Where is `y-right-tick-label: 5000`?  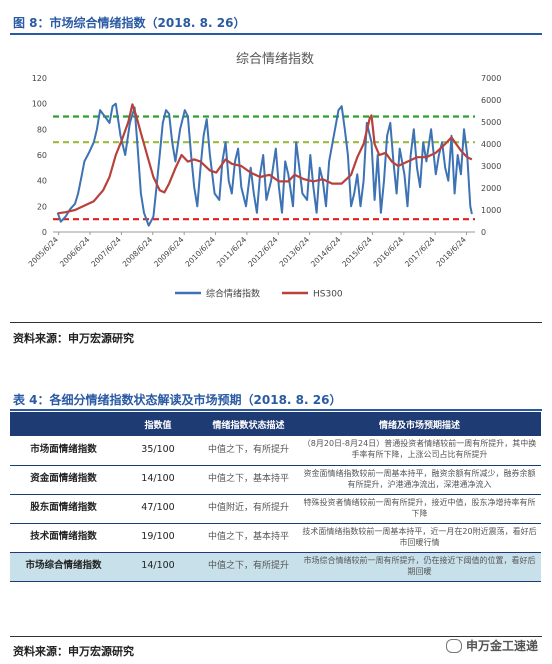 y-right-tick-label: 5000 is located at coordinates (491, 122).